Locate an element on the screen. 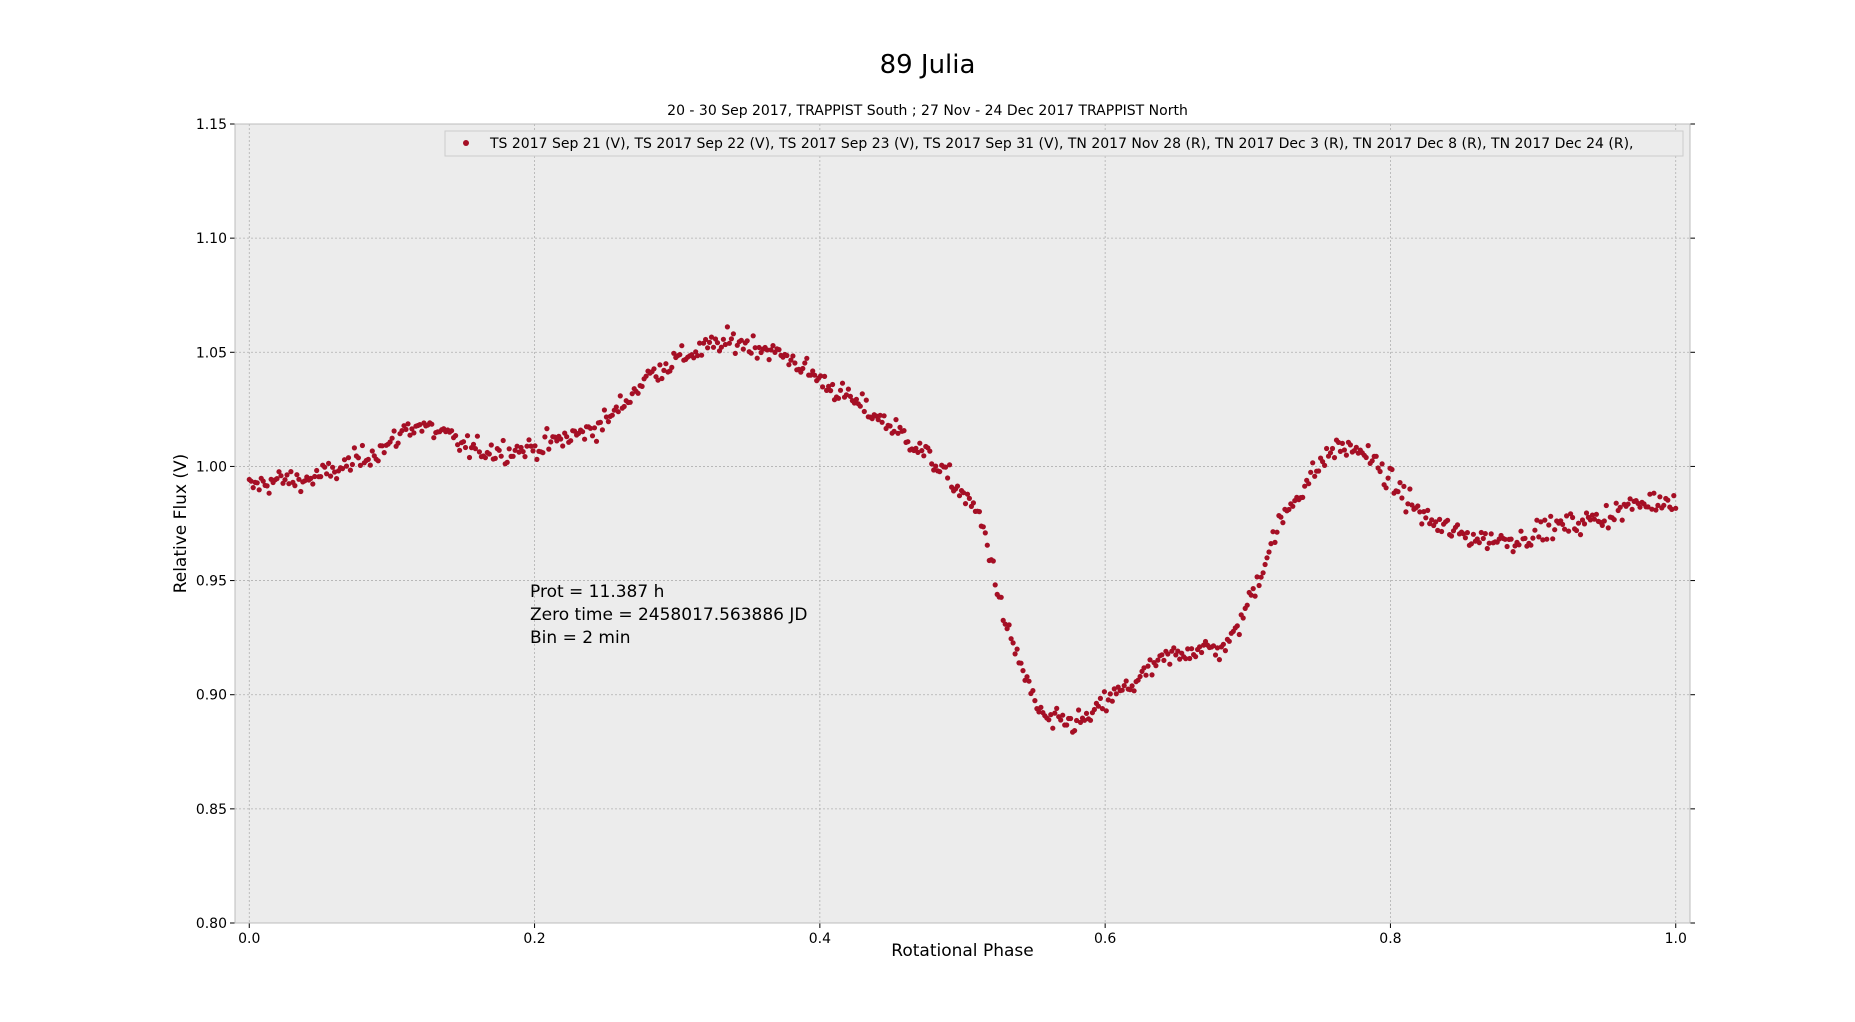  x-tick-label: 0.6 is located at coordinates (1105, 939).